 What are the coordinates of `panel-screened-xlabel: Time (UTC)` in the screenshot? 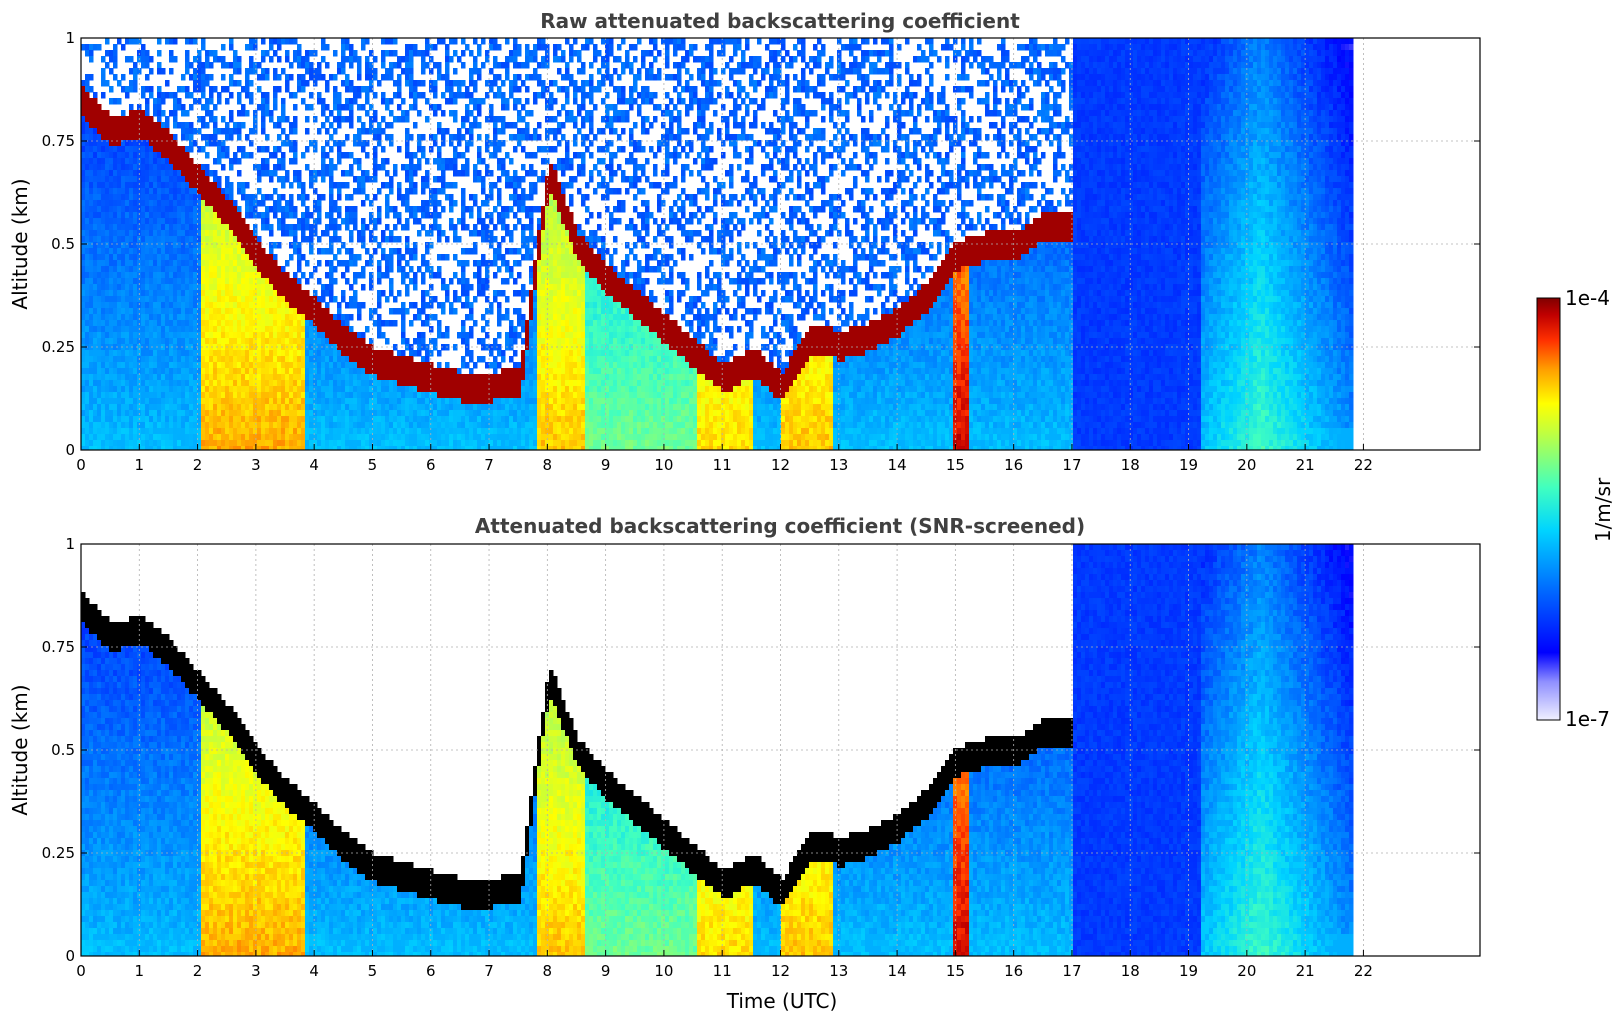 It's located at (782, 1001).